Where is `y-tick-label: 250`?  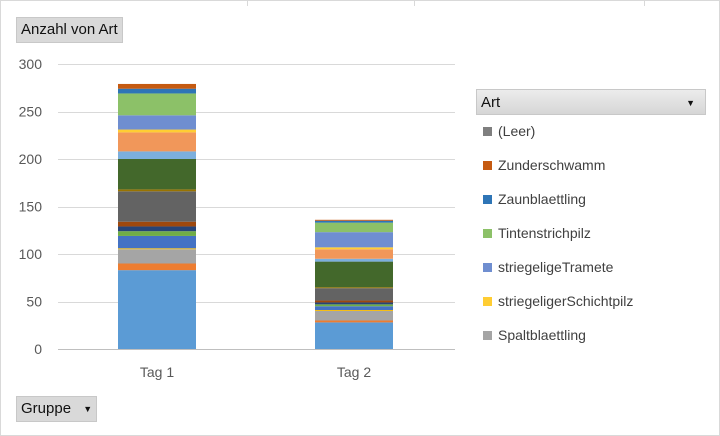 y-tick-label: 250 is located at coordinates (31, 112).